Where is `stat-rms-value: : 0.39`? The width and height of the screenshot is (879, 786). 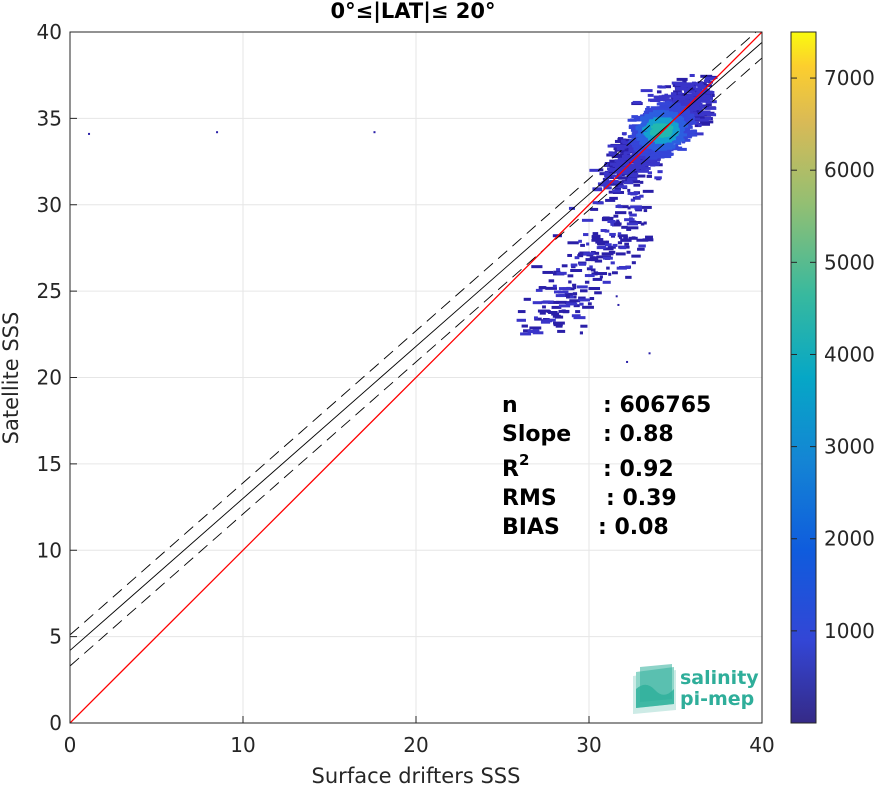
stat-rms-value: : 0.39 is located at coordinates (641, 498).